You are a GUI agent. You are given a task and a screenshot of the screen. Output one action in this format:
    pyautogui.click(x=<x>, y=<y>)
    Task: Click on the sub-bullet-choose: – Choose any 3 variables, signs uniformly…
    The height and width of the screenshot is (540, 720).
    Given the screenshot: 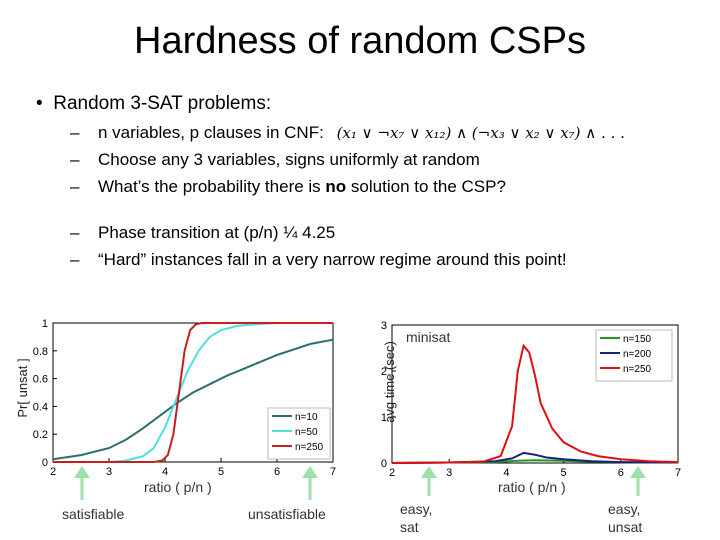 What is the action you would take?
    pyautogui.click(x=275, y=160)
    